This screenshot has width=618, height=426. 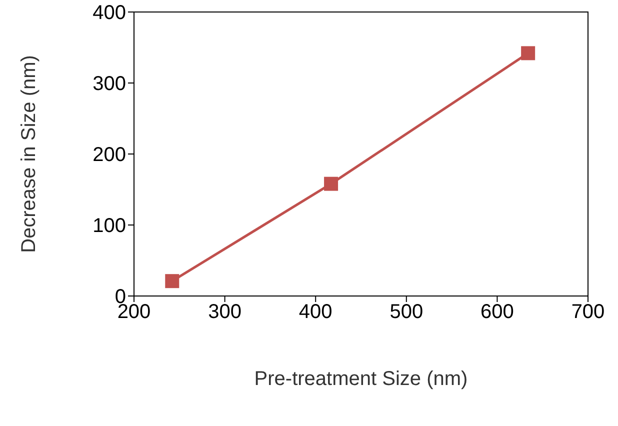 What do you see at coordinates (29, 154) in the screenshot?
I see `y-axis-title: Decrease in Size (nm)` at bounding box center [29, 154].